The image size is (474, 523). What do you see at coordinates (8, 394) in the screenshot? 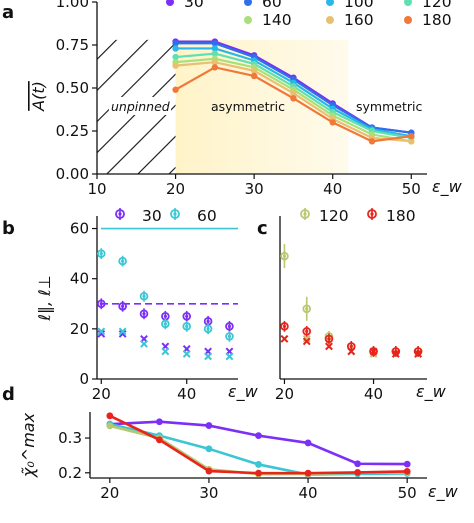
I see `panel-label-d: d` at bounding box center [8, 394].